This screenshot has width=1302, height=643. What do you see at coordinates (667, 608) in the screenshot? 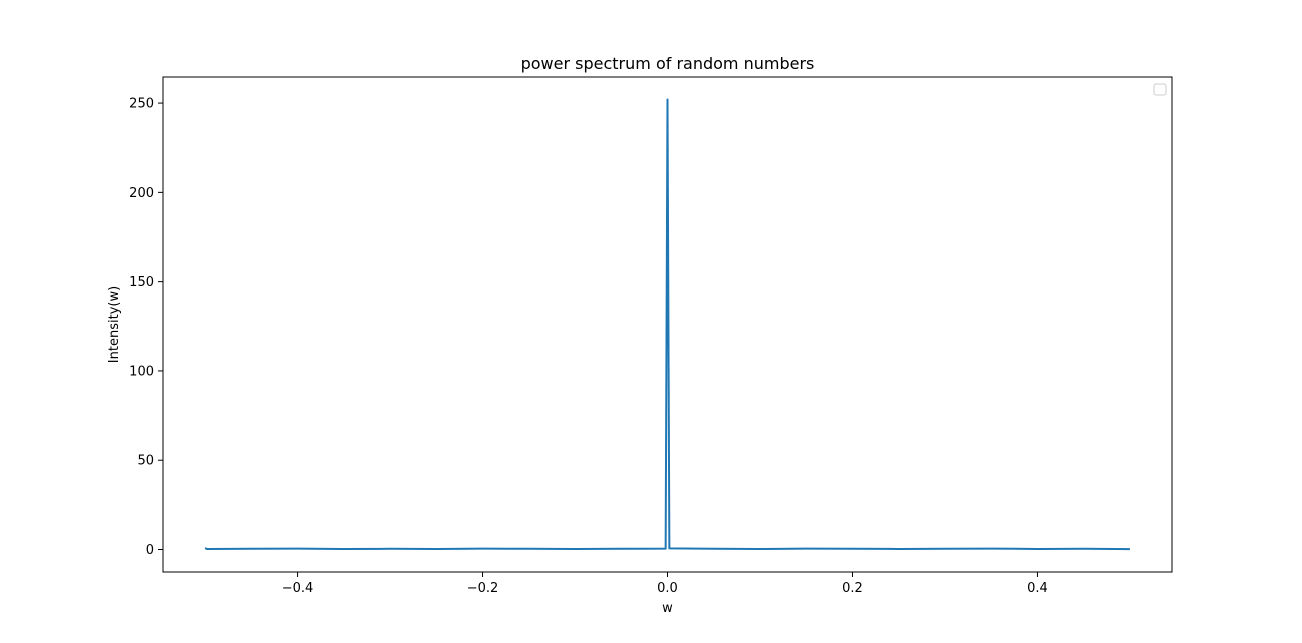
I see `x-axis-label: w` at bounding box center [667, 608].